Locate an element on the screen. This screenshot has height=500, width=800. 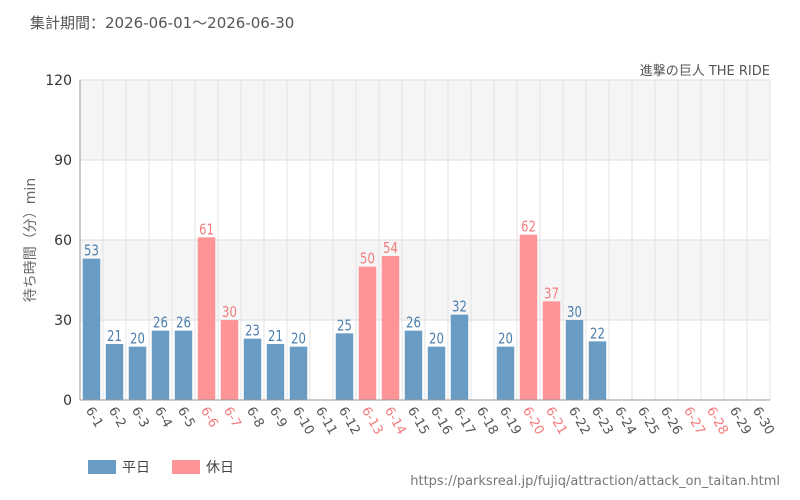
x-tick-label-6-2: 6-2 is located at coordinates (117, 418).